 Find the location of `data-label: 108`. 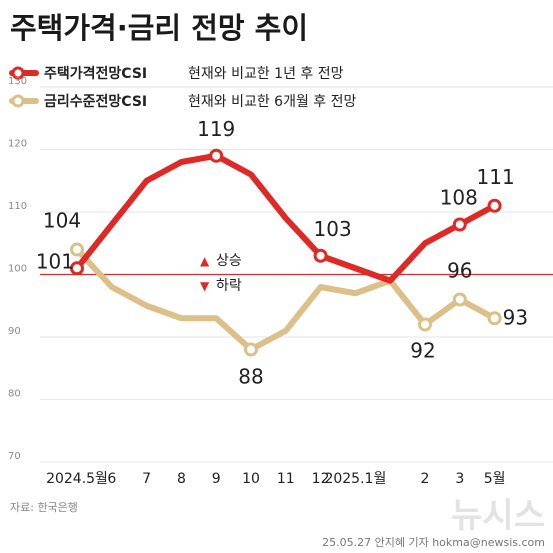

data-label: 108 is located at coordinates (459, 198).